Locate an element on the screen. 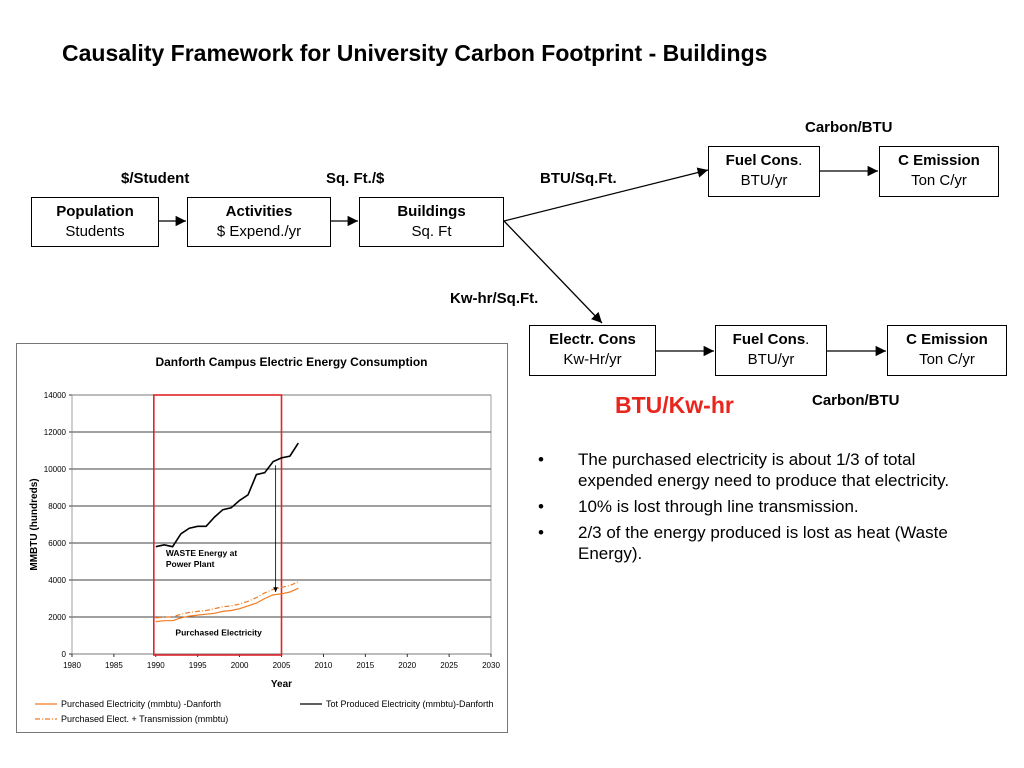  x-tick-label: 2030 is located at coordinates (491, 665).